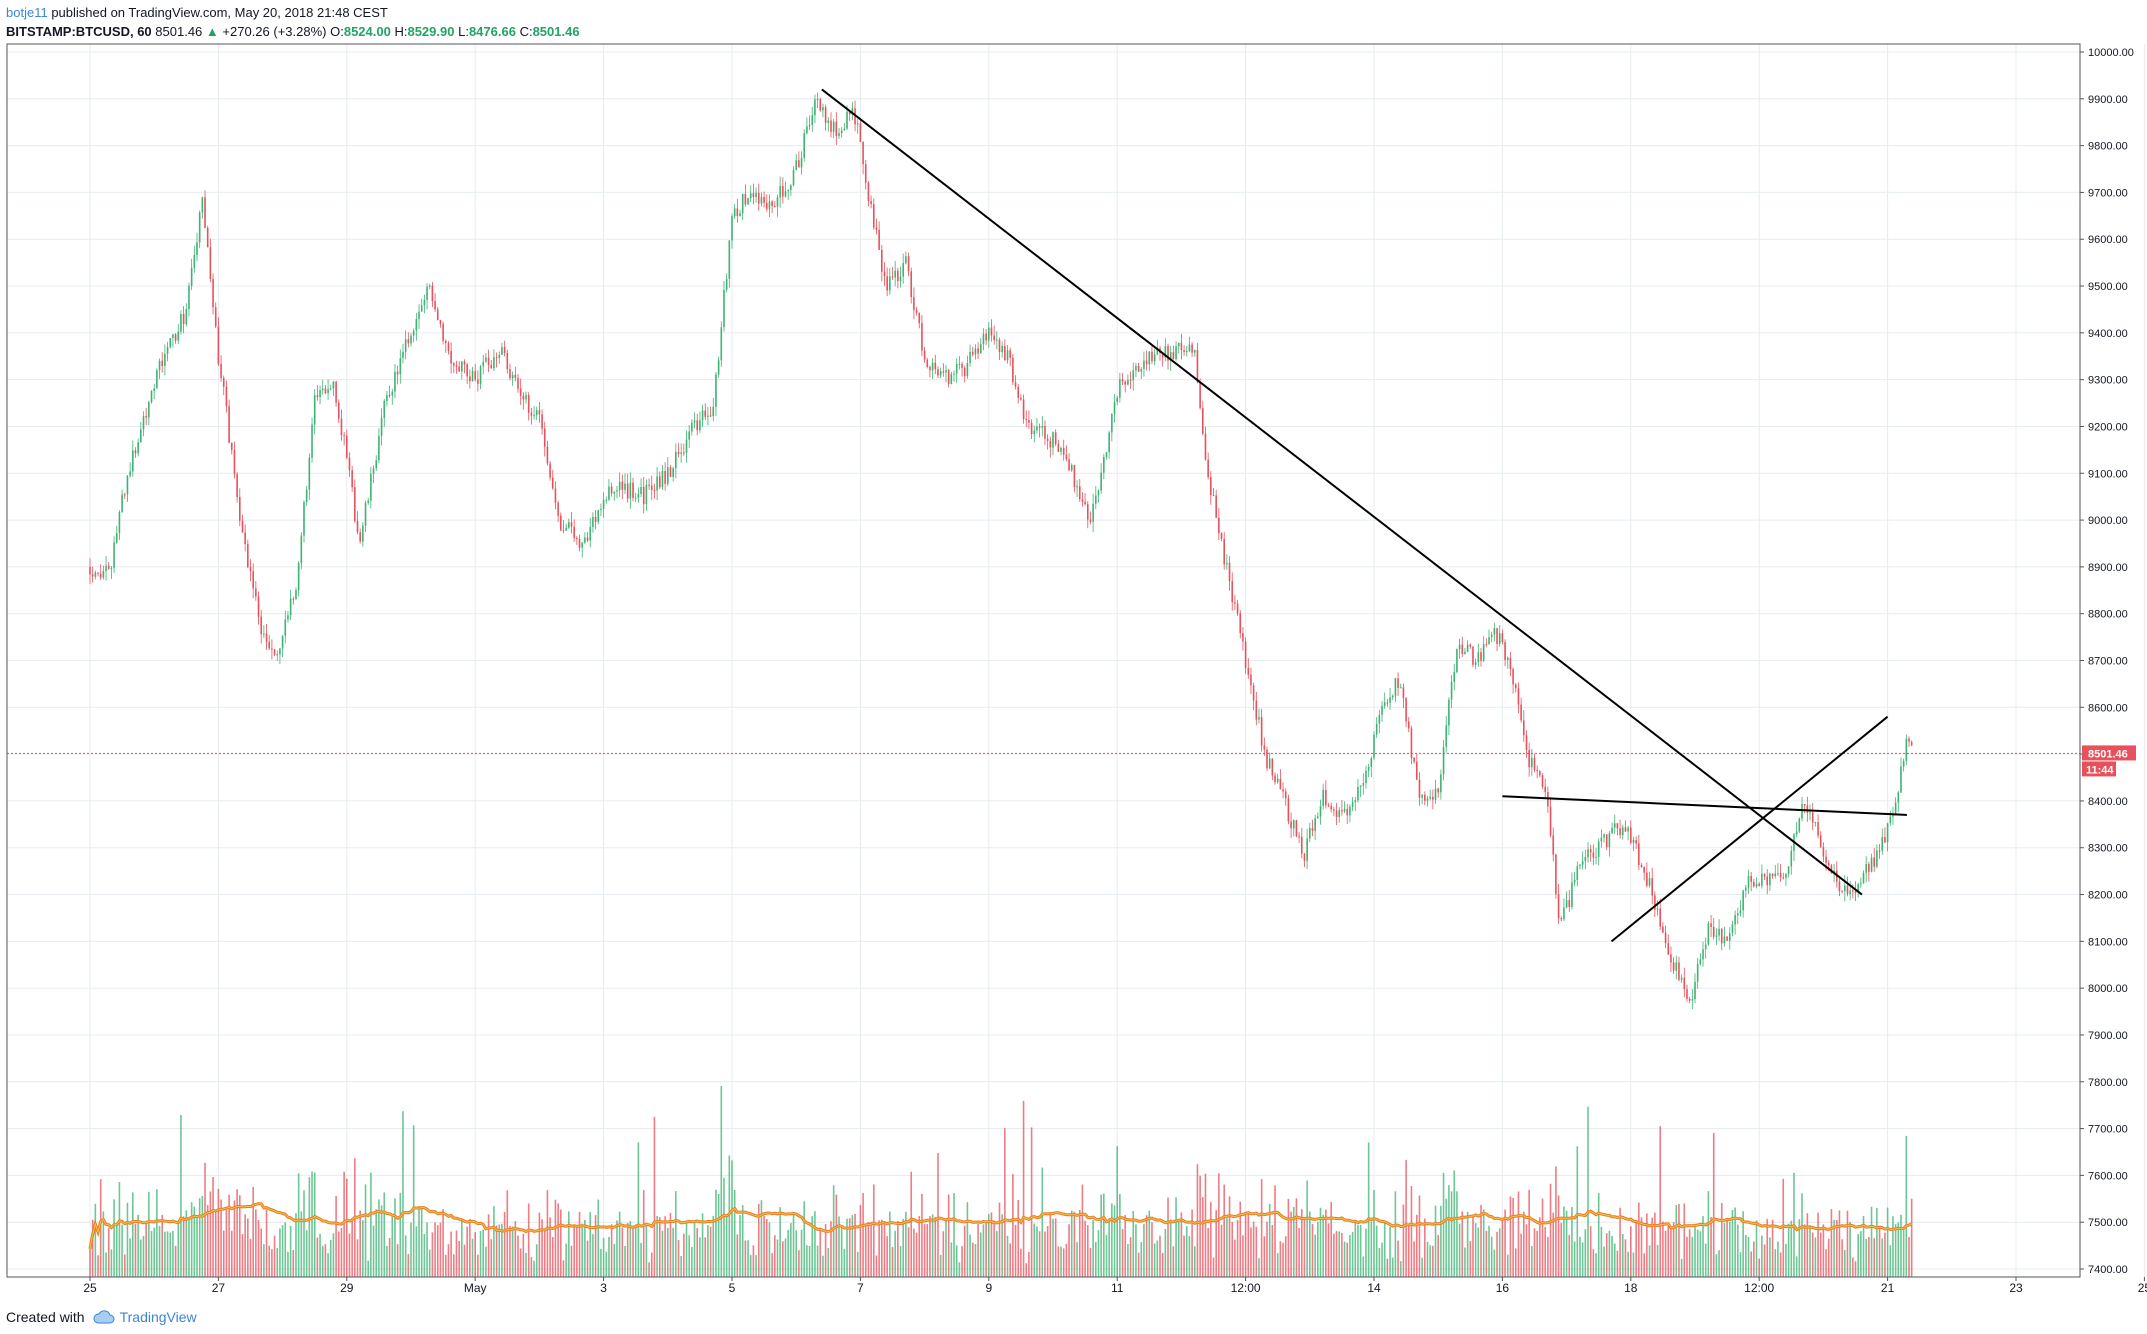 The height and width of the screenshot is (1334, 2147). I want to click on last-price-badge-label: 8501.46, so click(2108, 754).